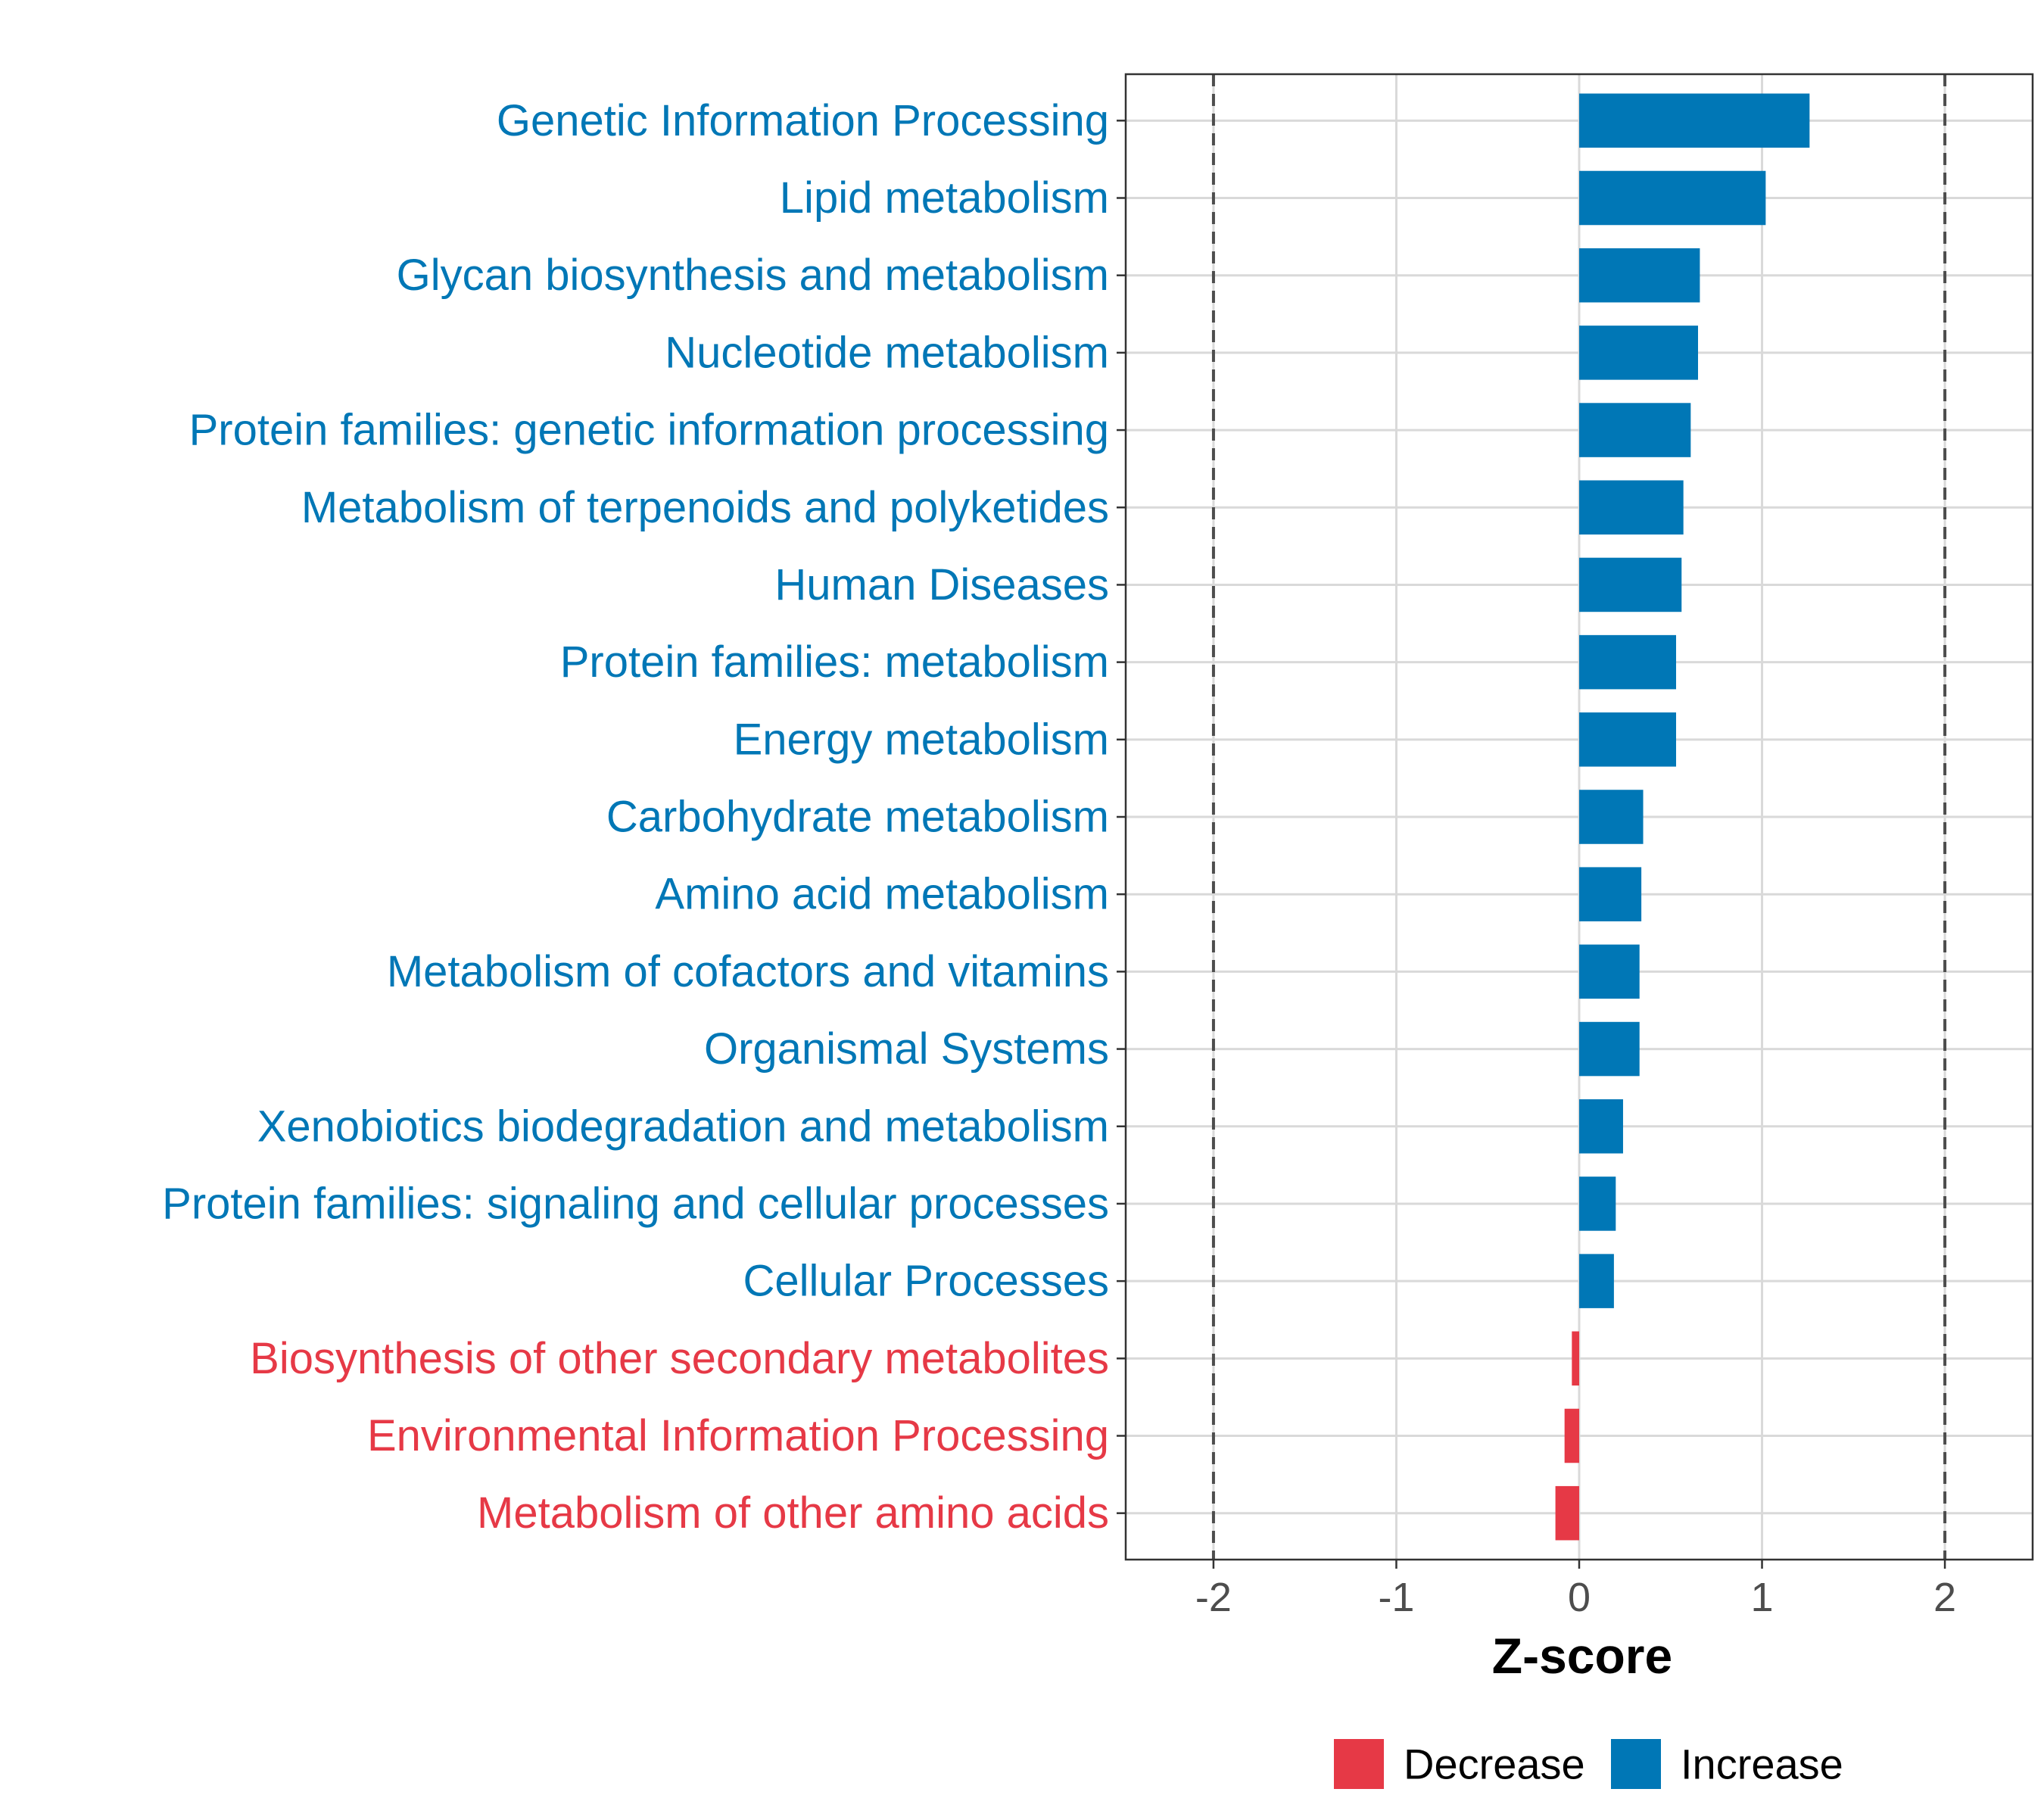  Describe the element at coordinates (753, 275) in the screenshot. I see `category-label: Glycan biosynthesis and metabolism` at that location.